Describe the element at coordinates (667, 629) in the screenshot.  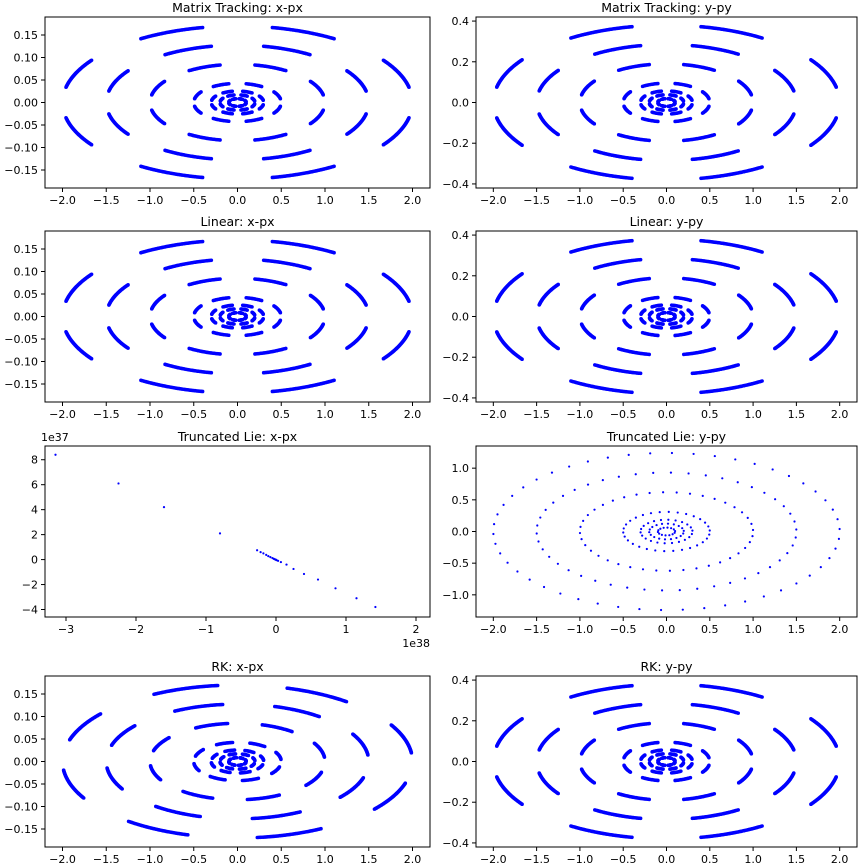
I see `x-tick-label: 0.0` at that location.